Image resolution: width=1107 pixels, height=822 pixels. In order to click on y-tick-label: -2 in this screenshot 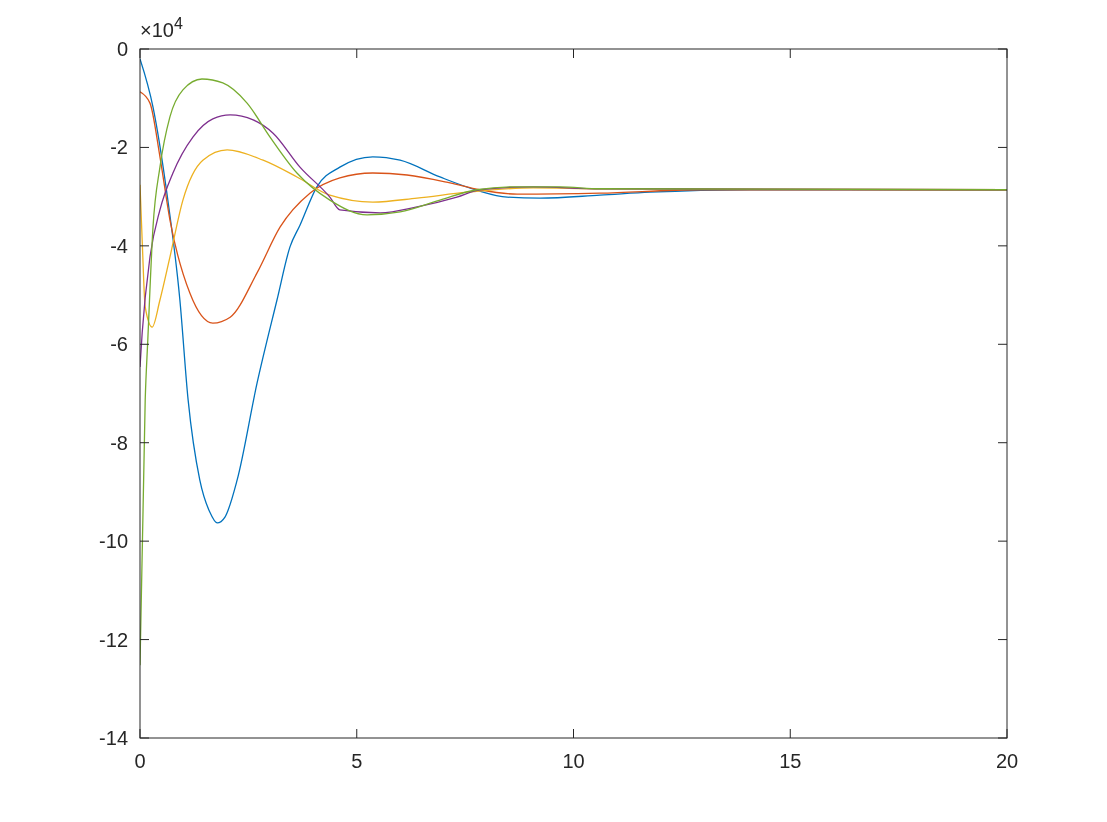, I will do `click(119, 147)`.